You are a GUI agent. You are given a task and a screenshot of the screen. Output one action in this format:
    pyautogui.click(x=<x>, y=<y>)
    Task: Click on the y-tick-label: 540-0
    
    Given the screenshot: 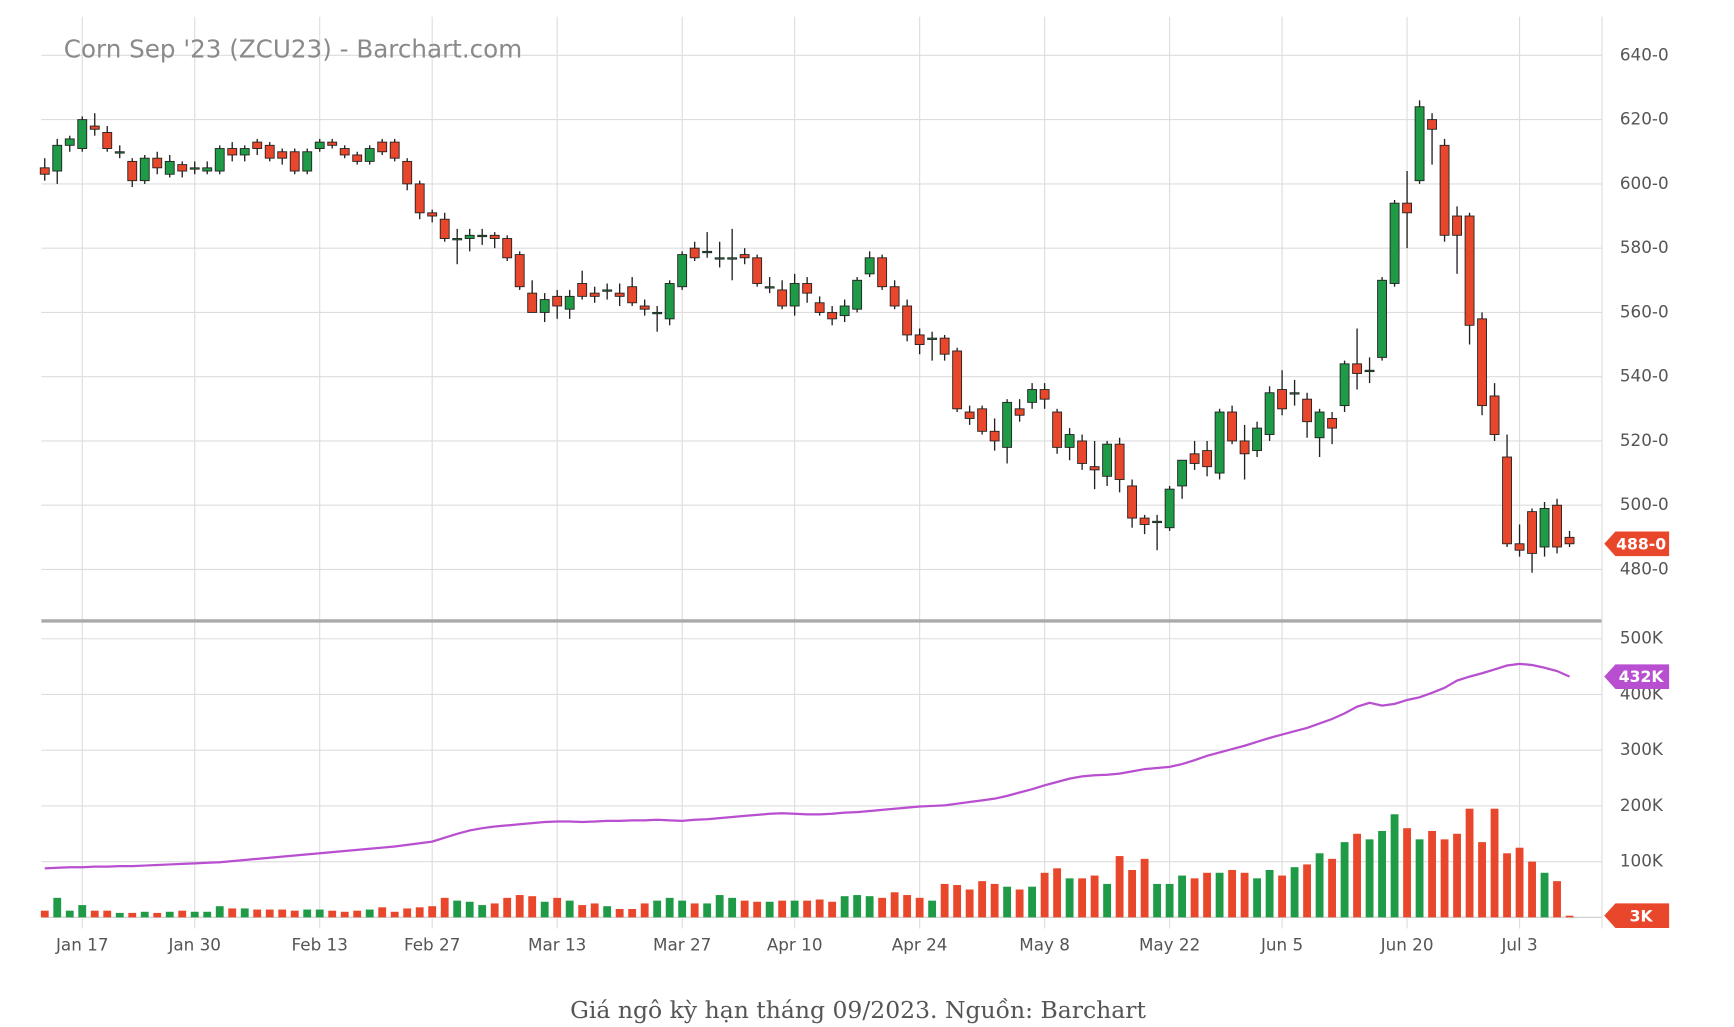 What is the action you would take?
    pyautogui.click(x=1644, y=376)
    